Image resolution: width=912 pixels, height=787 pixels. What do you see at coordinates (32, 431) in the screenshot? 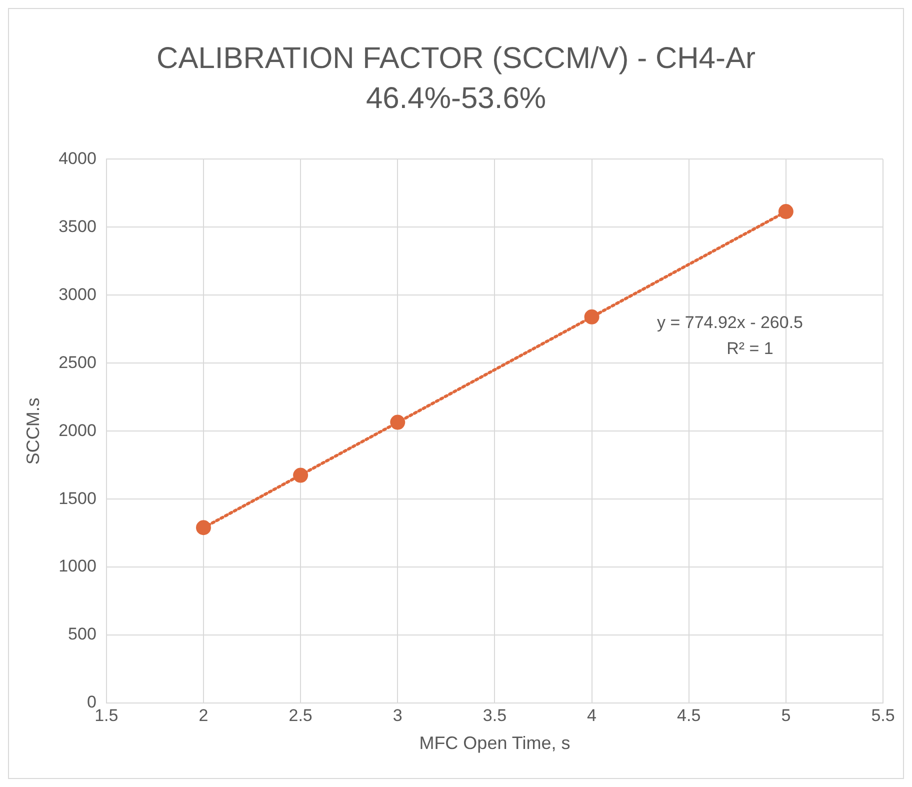
I see `y-axis-title: SCCM.s` at bounding box center [32, 431].